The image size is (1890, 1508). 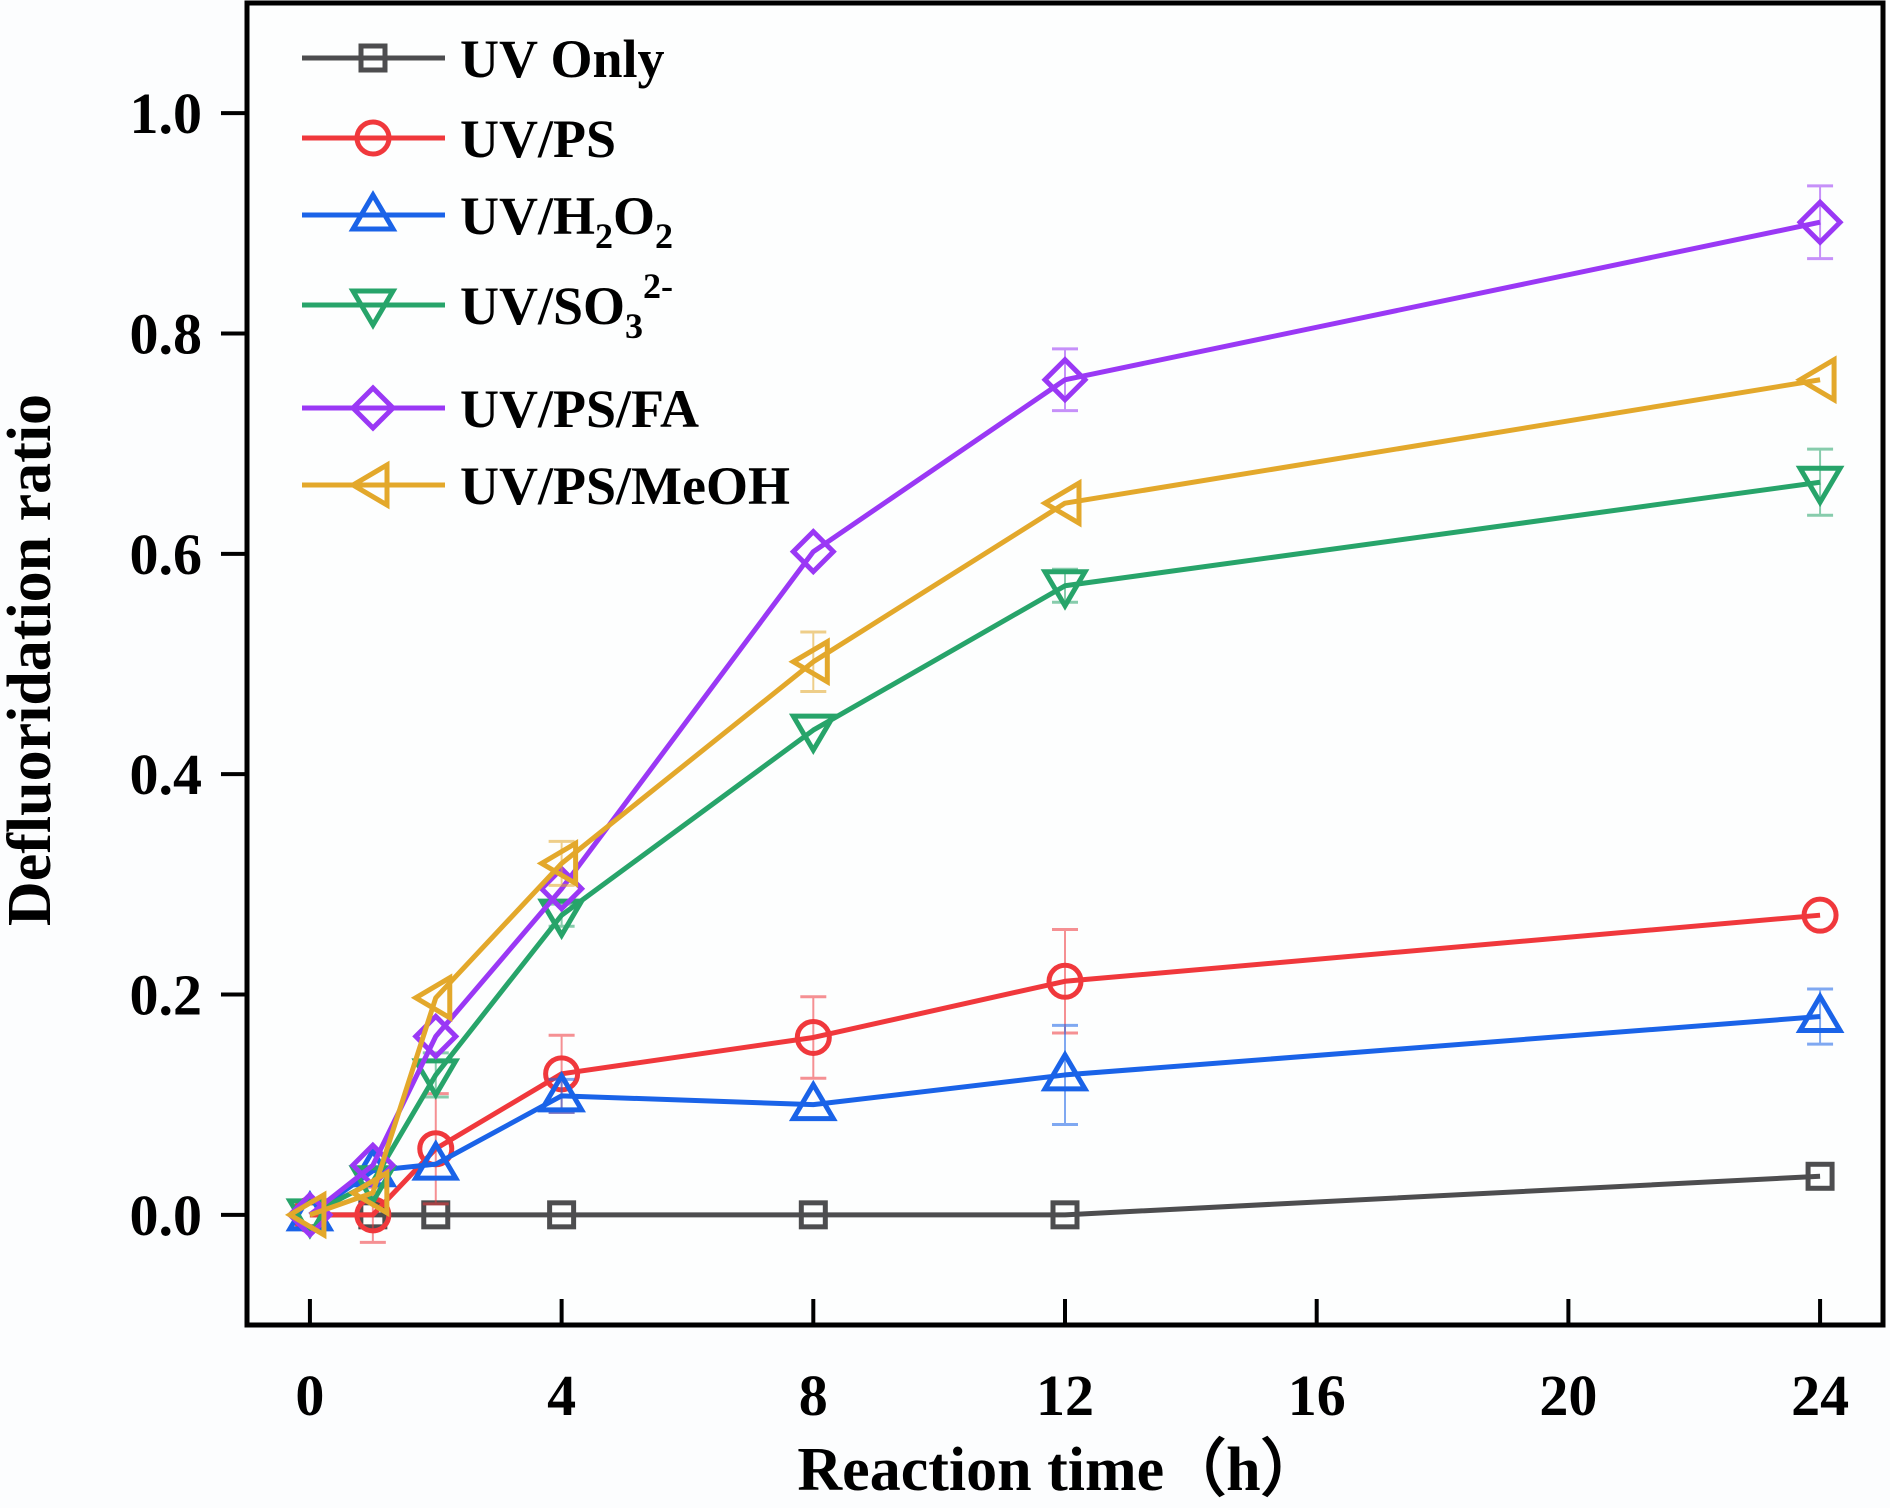 I want to click on x-tick-label: 24, so click(x=1820, y=1395).